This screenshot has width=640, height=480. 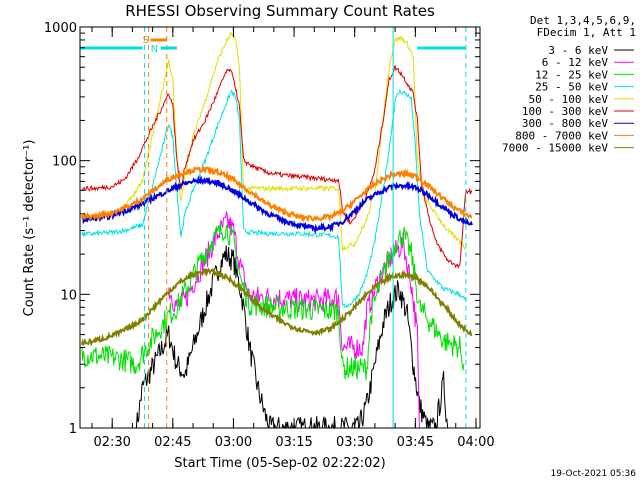 What do you see at coordinates (475, 442) in the screenshot?
I see `x-tick-label-6: 04:00` at bounding box center [475, 442].